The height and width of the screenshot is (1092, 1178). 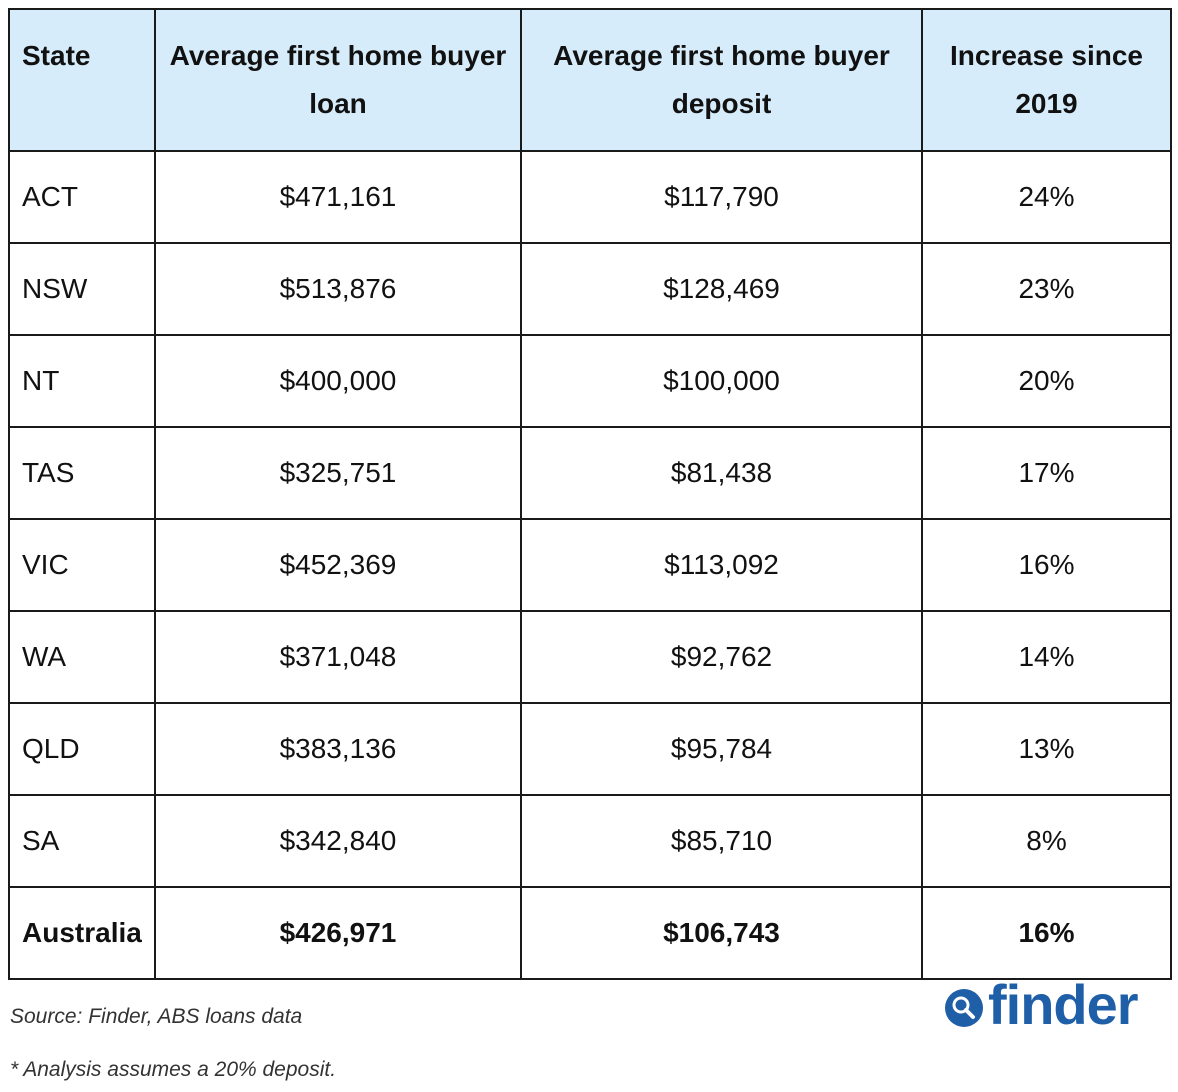 What do you see at coordinates (1046, 657) in the screenshot?
I see `table-cell: 14%` at bounding box center [1046, 657].